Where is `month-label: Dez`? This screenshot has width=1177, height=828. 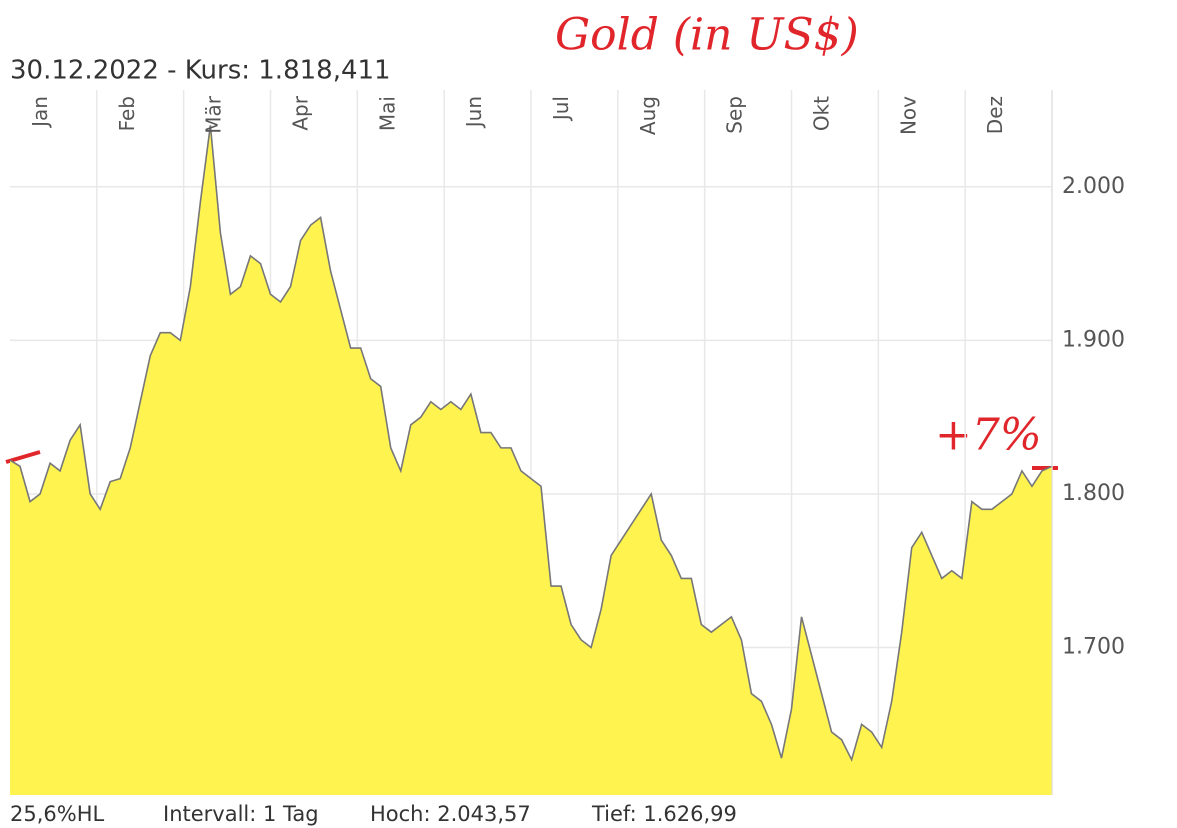 month-label: Dez is located at coordinates (995, 115).